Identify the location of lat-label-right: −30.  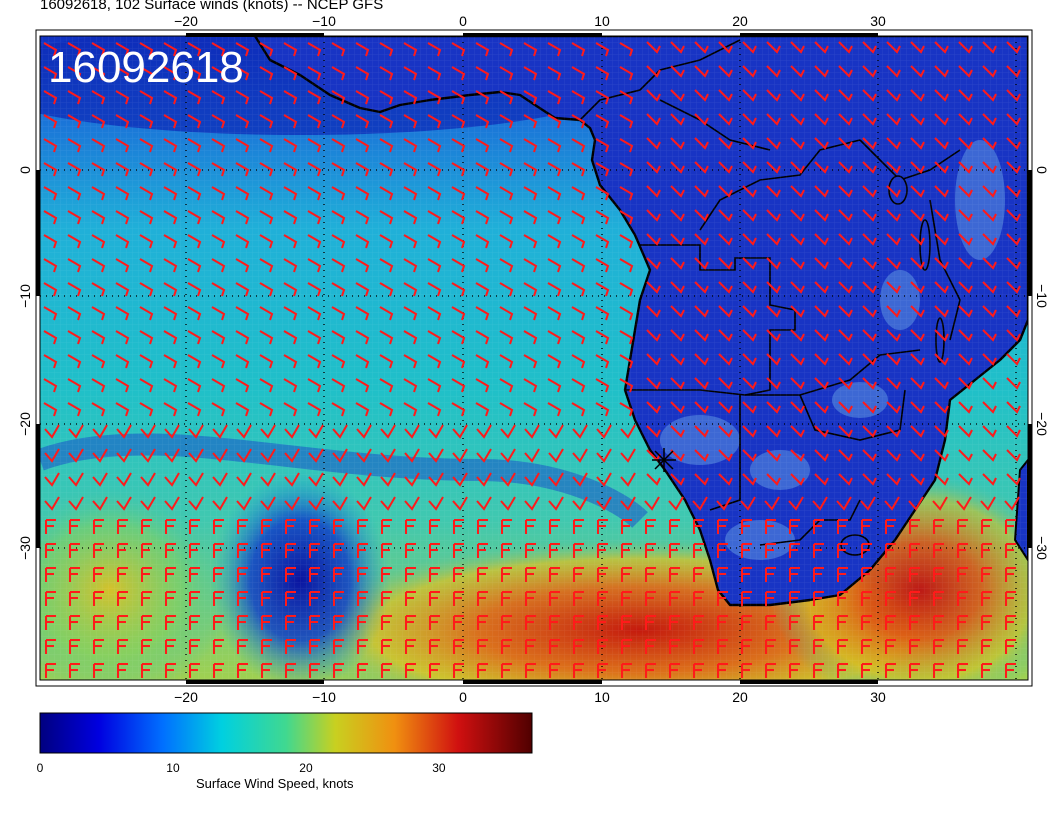
(1042, 548).